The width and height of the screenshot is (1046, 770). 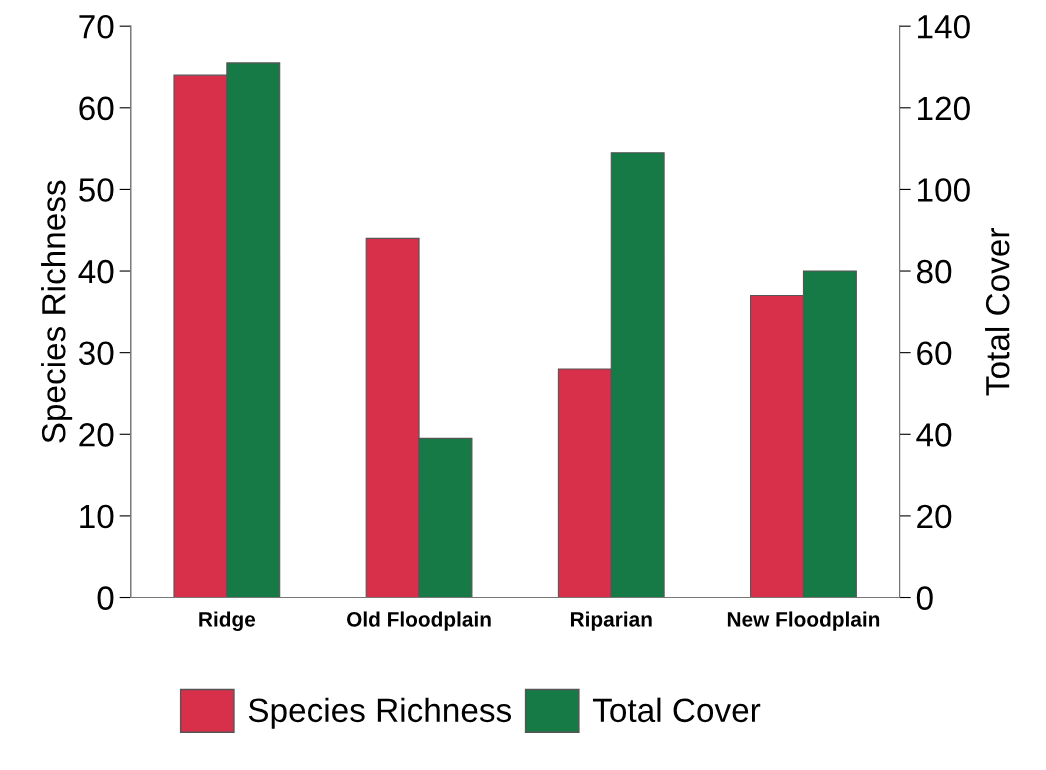 I want to click on y-tick-label: 30, so click(x=96, y=353).